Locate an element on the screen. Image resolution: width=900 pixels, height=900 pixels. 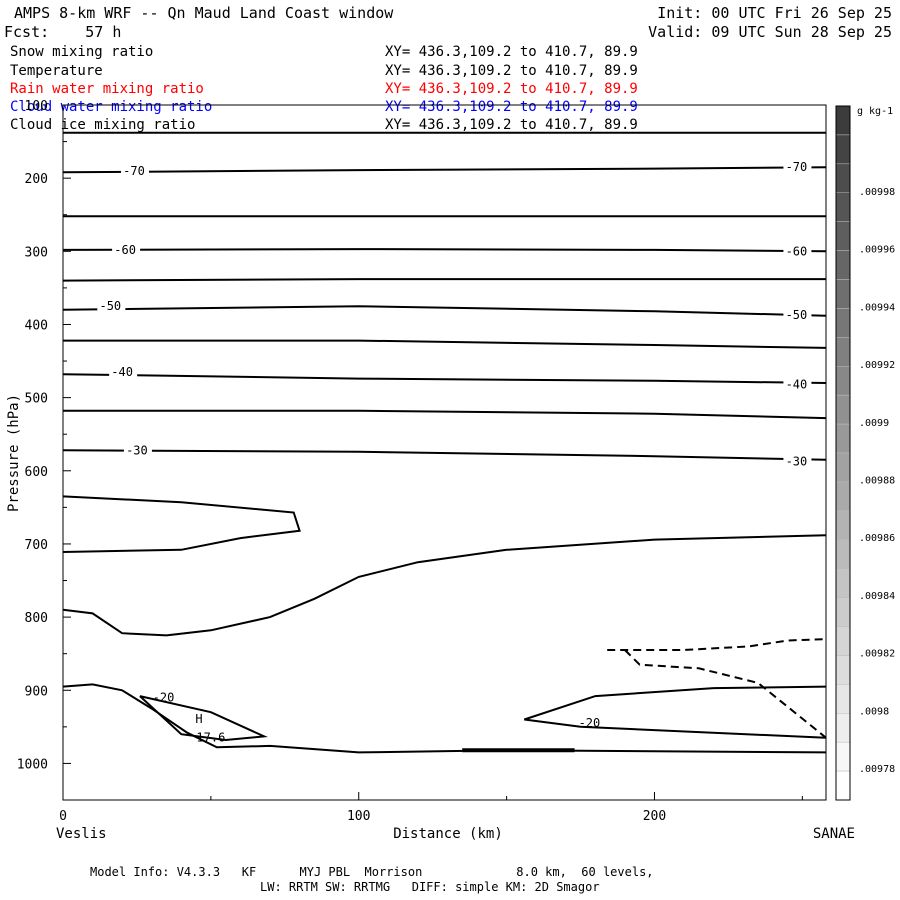
field-xy-cloud-water: XY= 436.3,109.2 to 410.7, 89.9 is located at coordinates (511, 107).